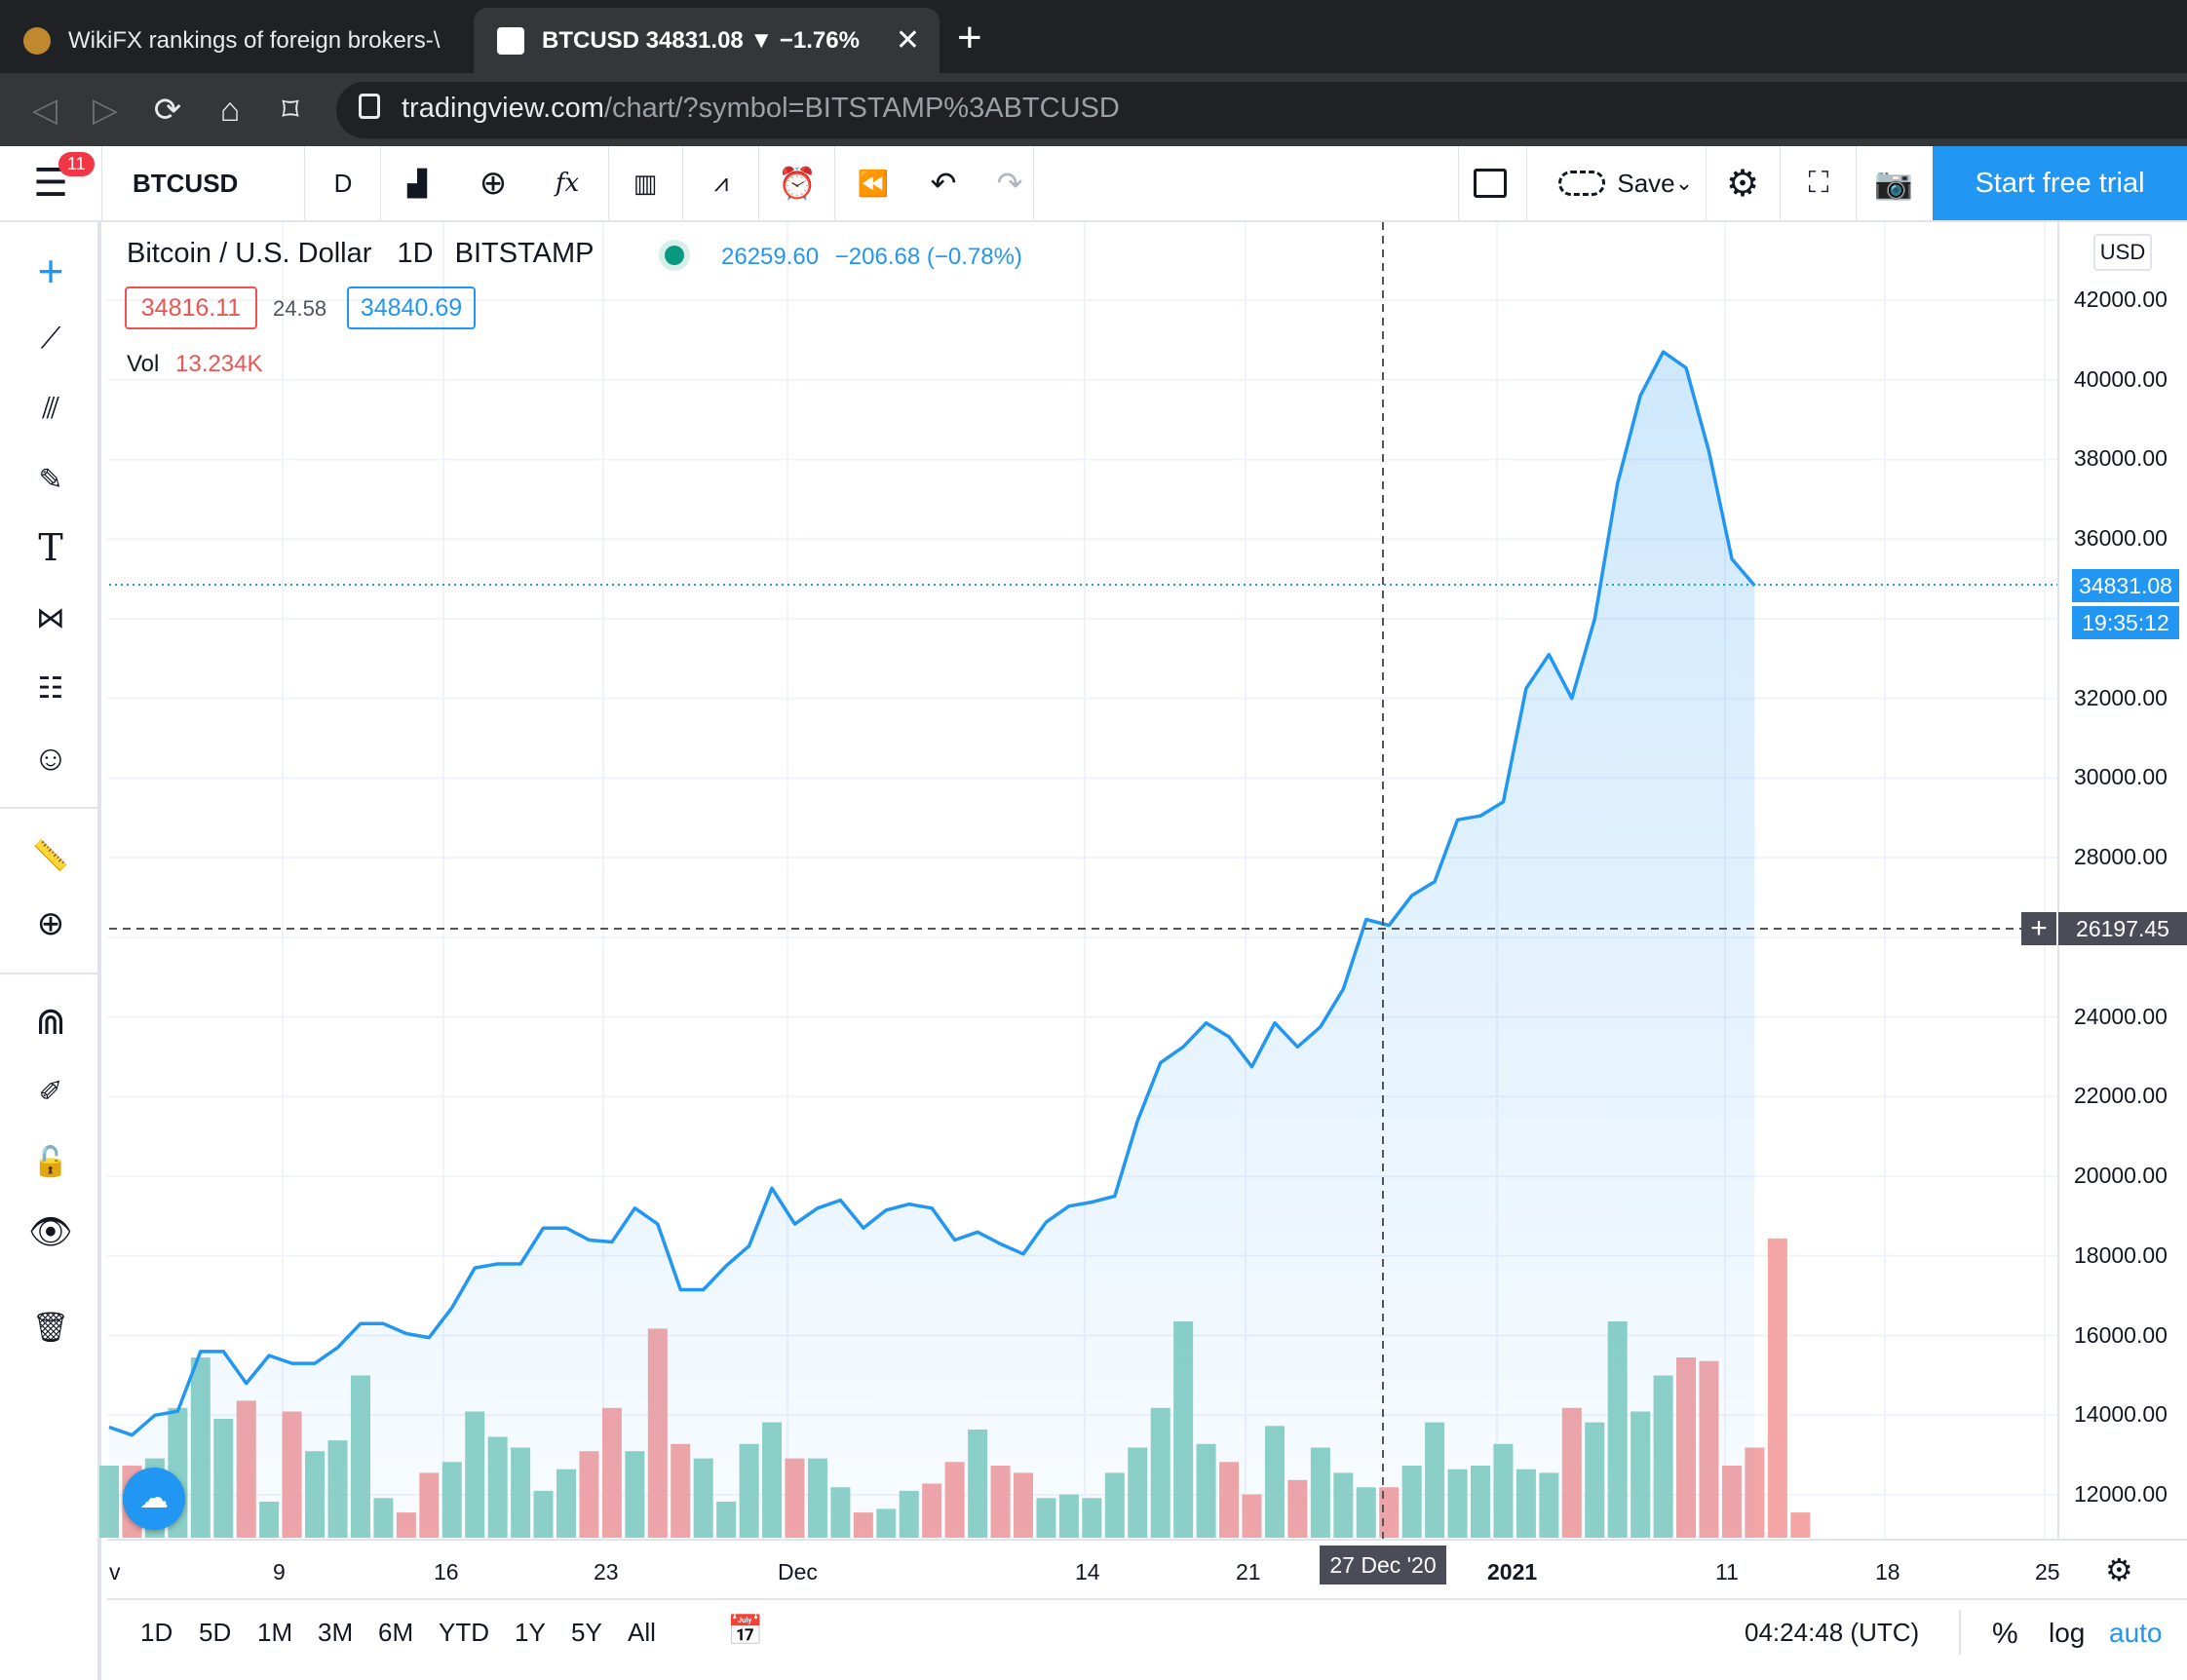 This screenshot has width=2187, height=1680. What do you see at coordinates (279, 1572) in the screenshot?
I see `time-tick-label: 9` at bounding box center [279, 1572].